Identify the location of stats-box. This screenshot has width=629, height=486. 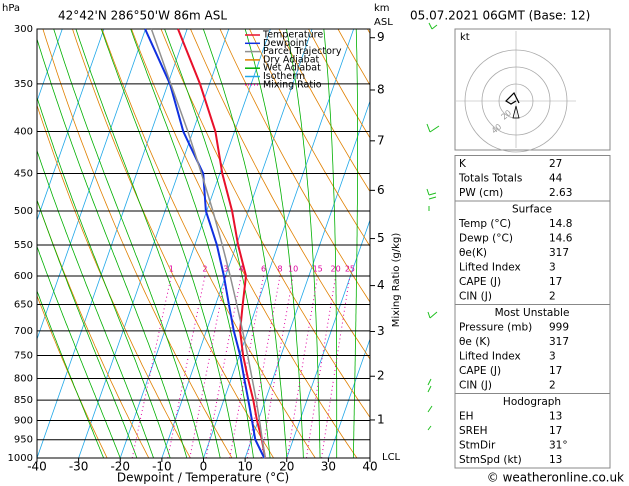
(532, 431).